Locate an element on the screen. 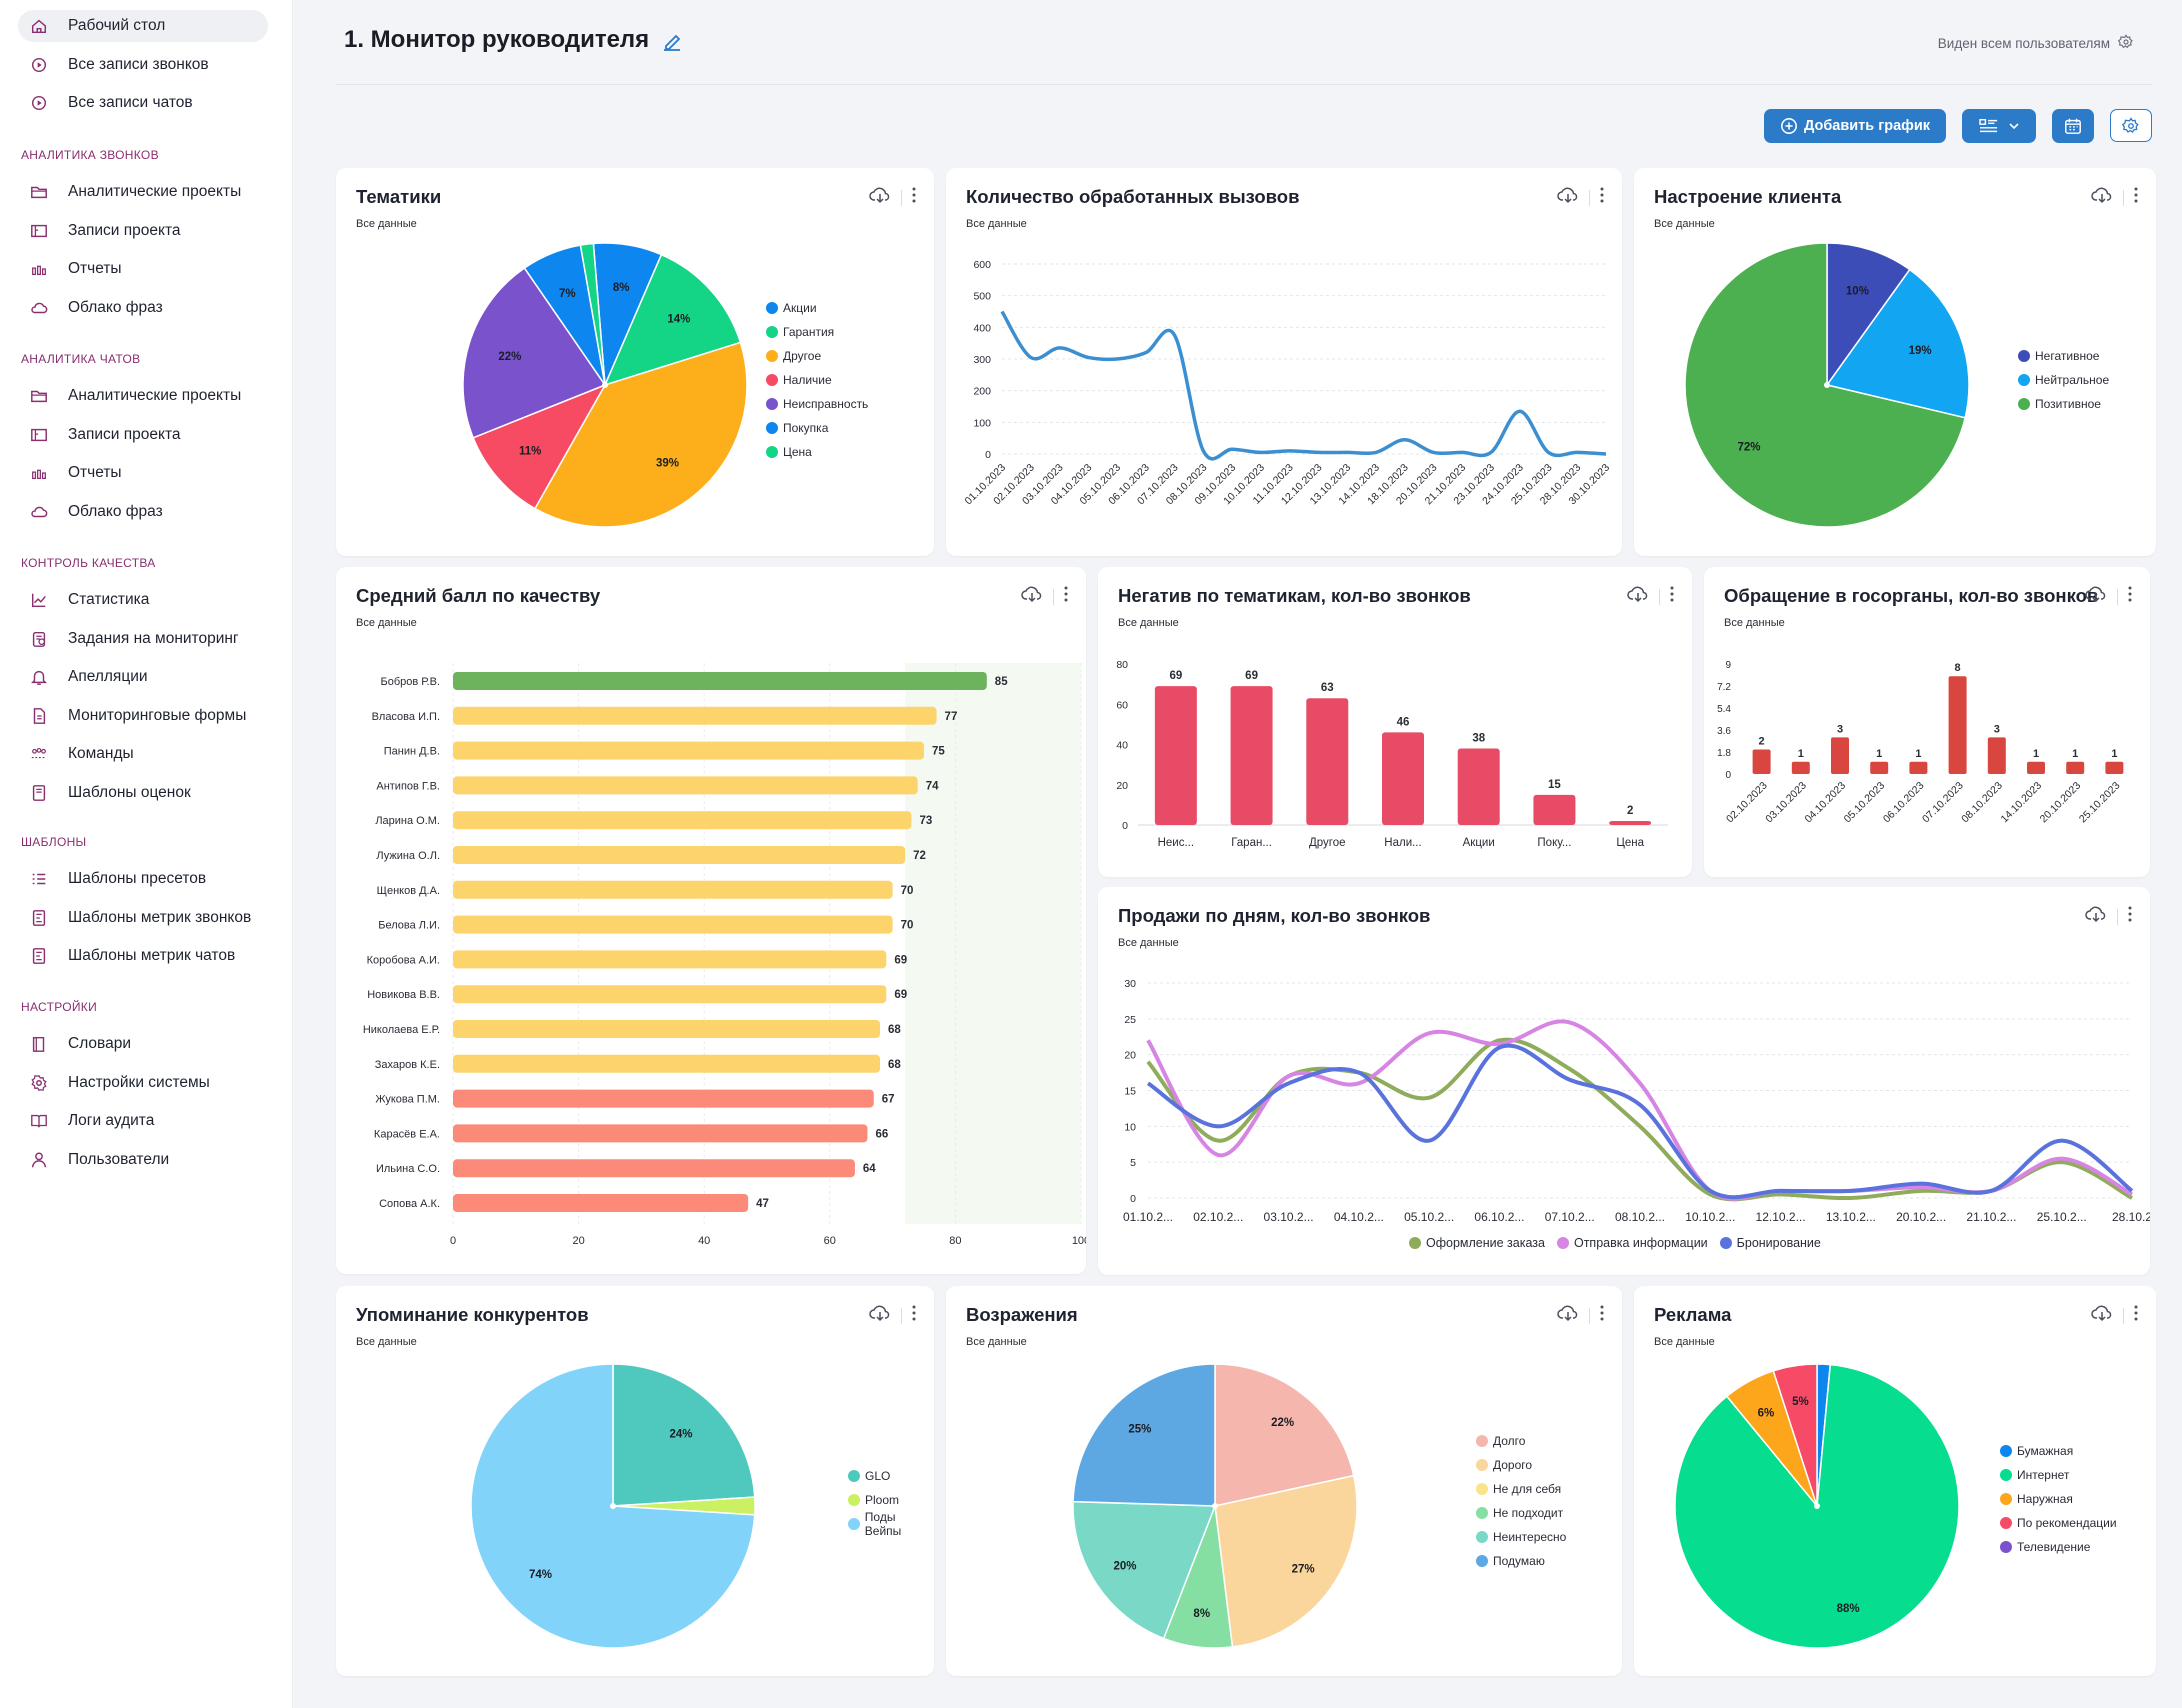 This screenshot has height=1708, width=2182. legend-item: Дорого is located at coordinates (1521, 1465).